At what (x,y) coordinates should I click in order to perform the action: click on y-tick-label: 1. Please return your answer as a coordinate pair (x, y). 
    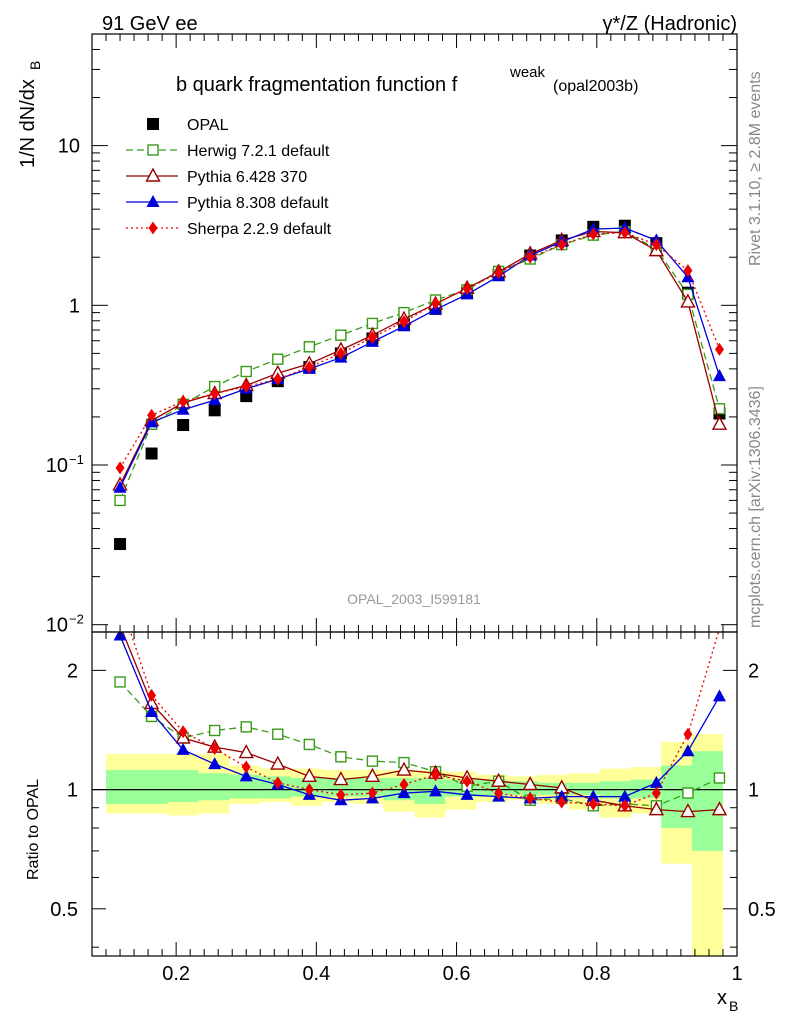
    Looking at the image, I should click on (74, 306).